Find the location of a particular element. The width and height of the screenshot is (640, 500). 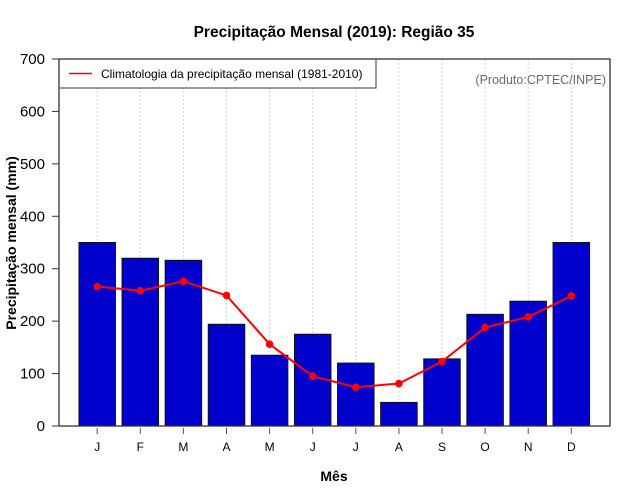

y-axis-label: Precipitação mensal (mm) is located at coordinates (11, 243).